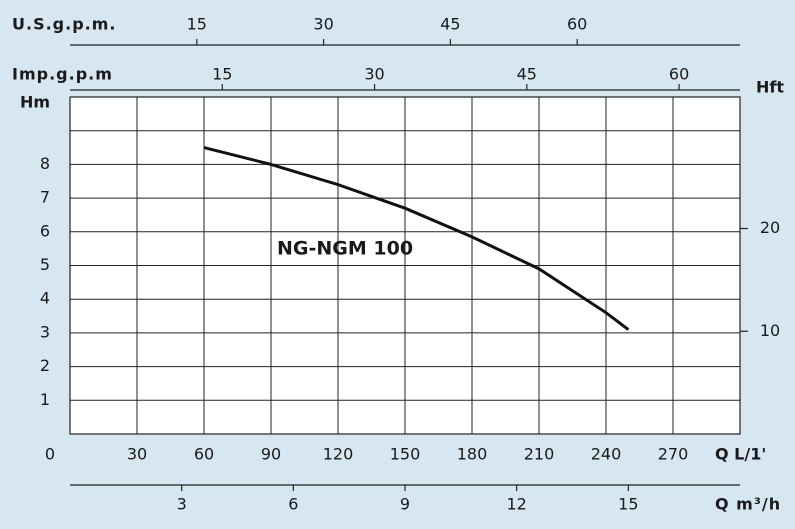 The height and width of the screenshot is (529, 795). What do you see at coordinates (271, 454) in the screenshot?
I see `x-tick-label: 90` at bounding box center [271, 454].